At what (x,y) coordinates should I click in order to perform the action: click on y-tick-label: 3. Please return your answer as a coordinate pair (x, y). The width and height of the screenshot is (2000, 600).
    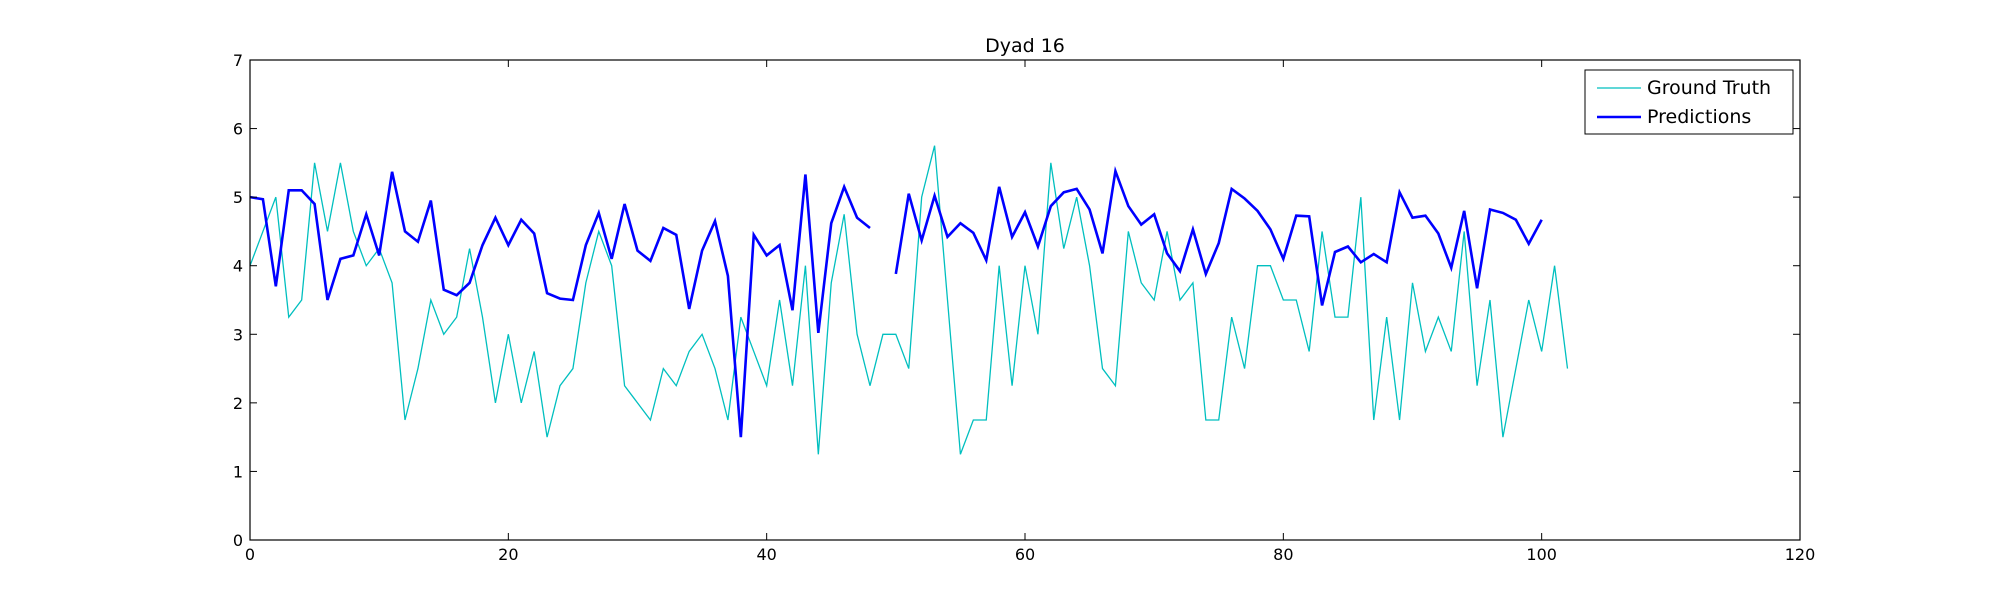
    Looking at the image, I should click on (238, 334).